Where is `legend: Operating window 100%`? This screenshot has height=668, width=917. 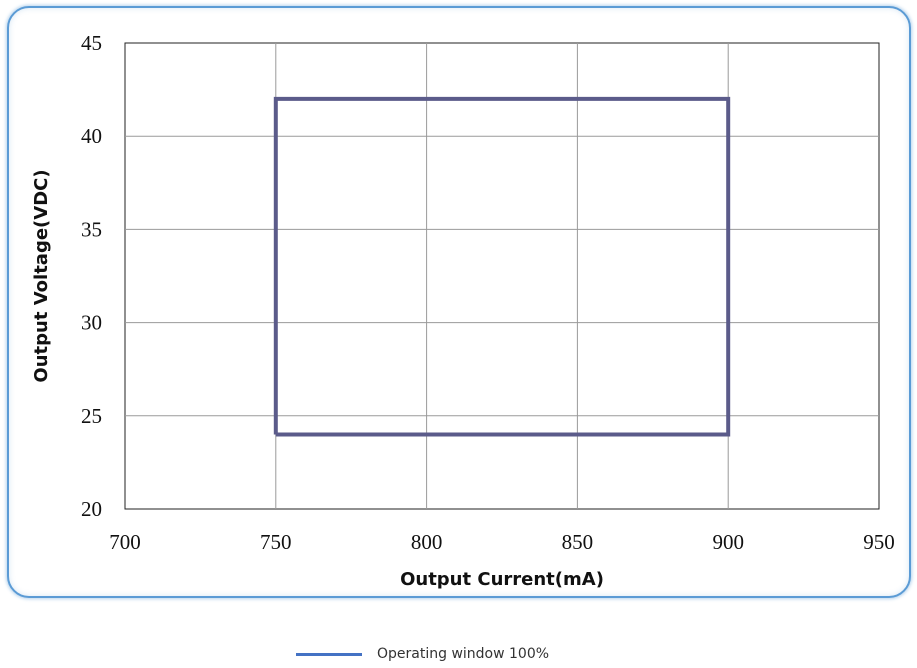 legend: Operating window 100% is located at coordinates (422, 654).